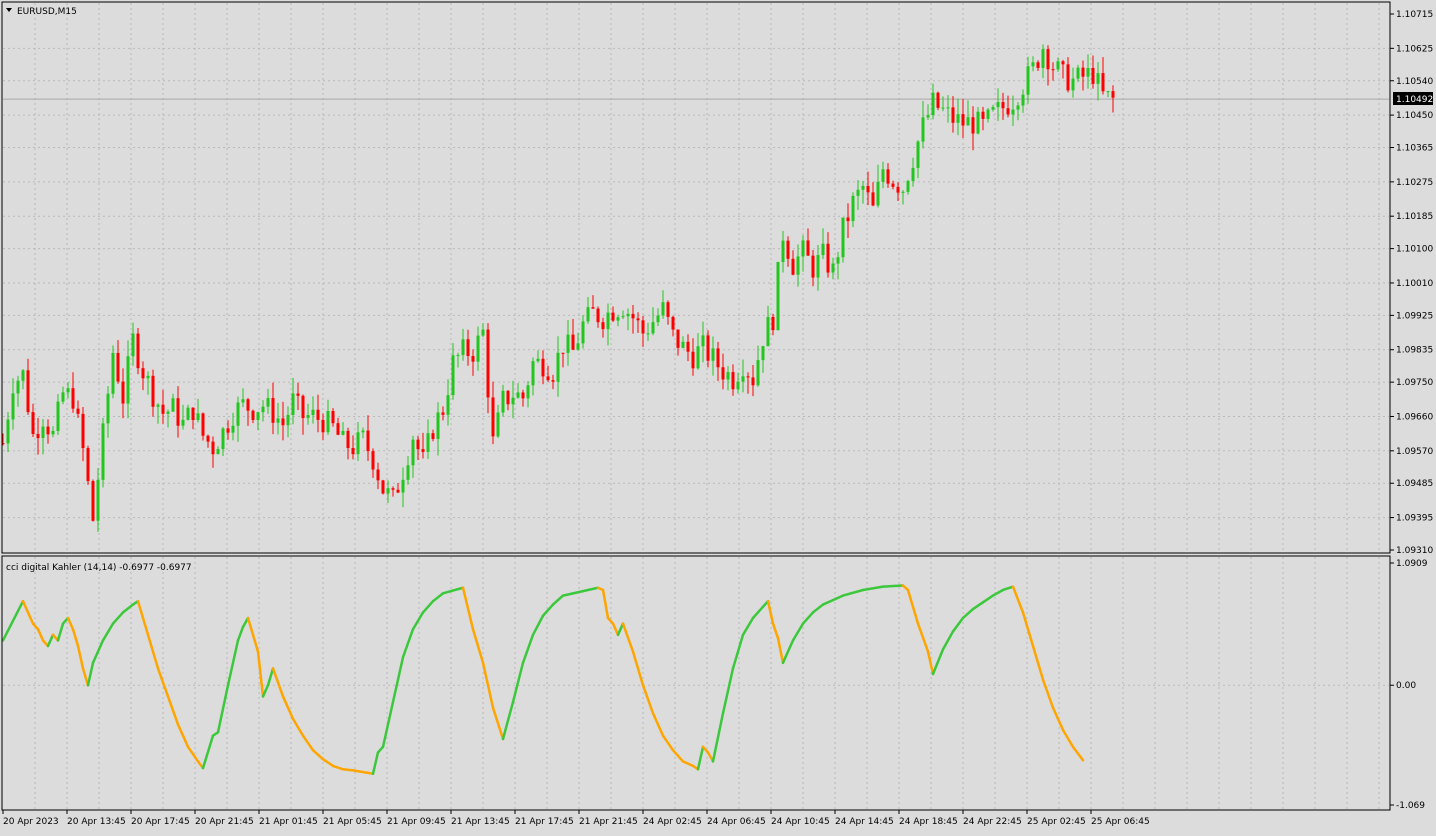 The image size is (1436, 836). What do you see at coordinates (1412, 564) in the screenshot?
I see `indicator-tick-label: 1.0909` at bounding box center [1412, 564].